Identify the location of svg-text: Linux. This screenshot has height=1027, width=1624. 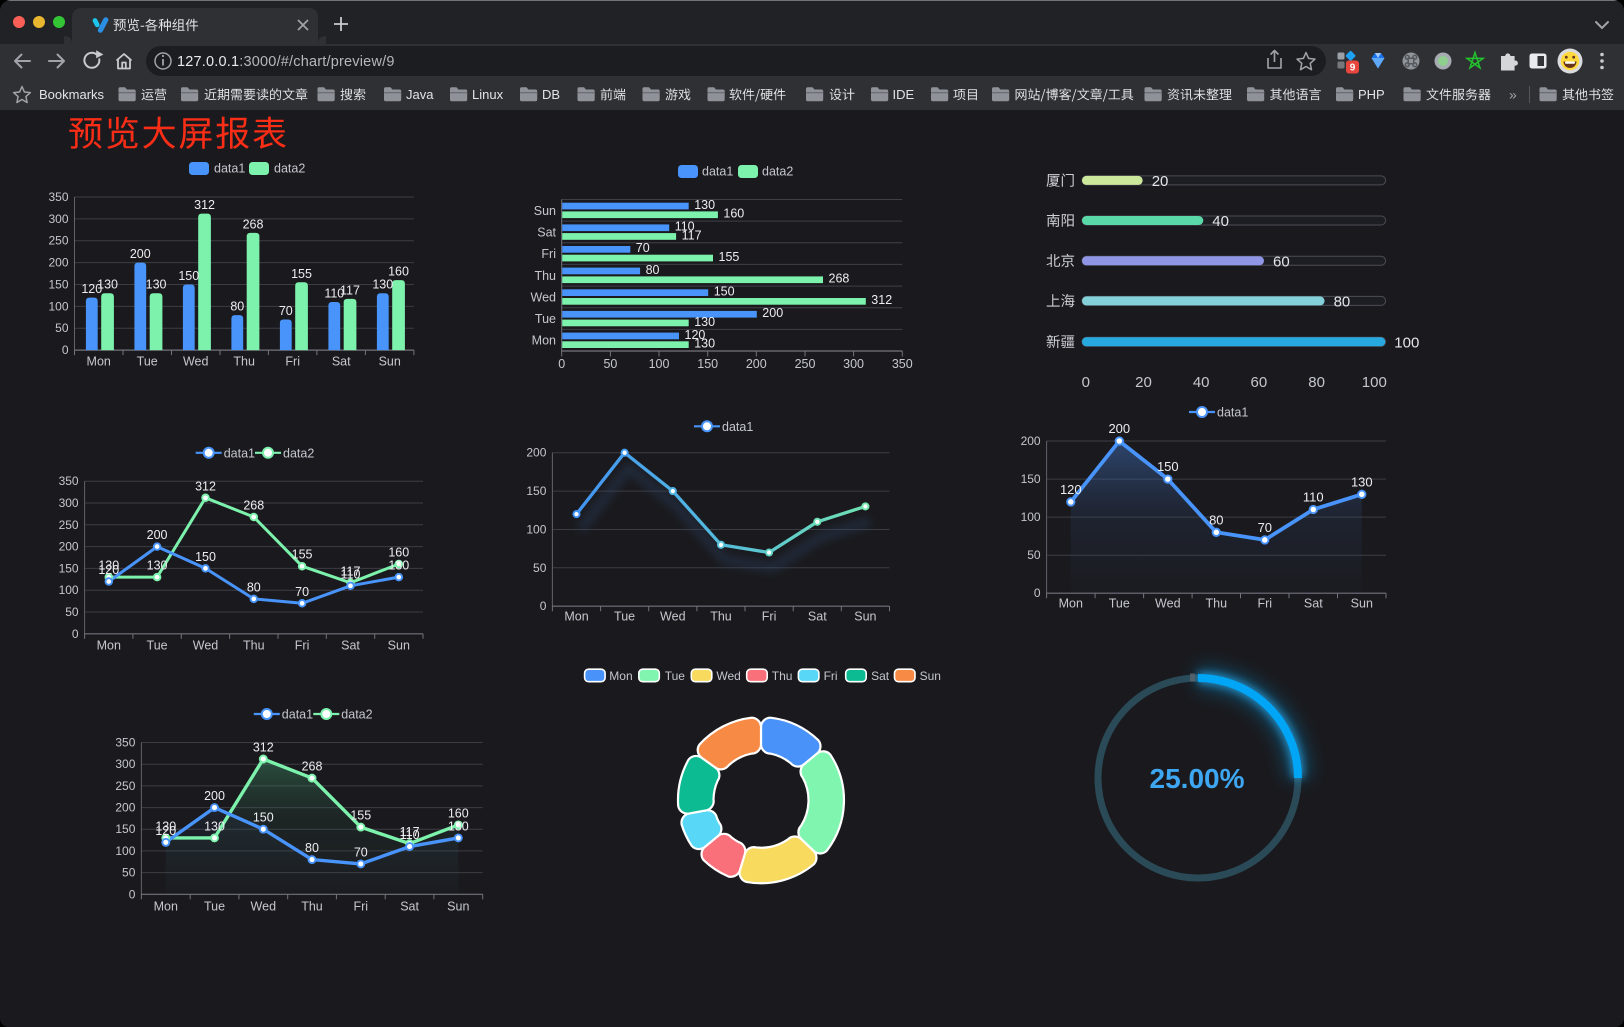
(488, 94).